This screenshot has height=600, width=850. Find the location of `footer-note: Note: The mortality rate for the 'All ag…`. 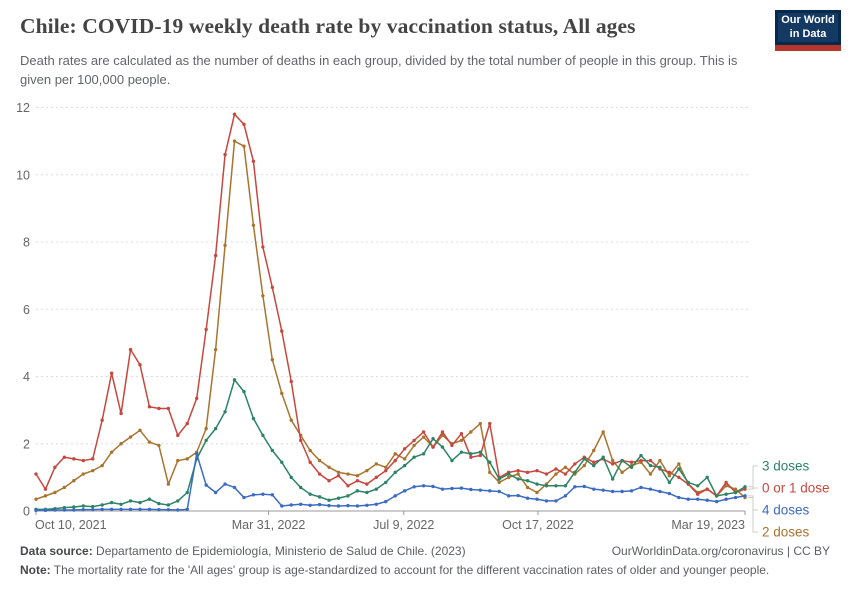

footer-note: Note: The mortality rate for the 'All ag… is located at coordinates (394, 570).